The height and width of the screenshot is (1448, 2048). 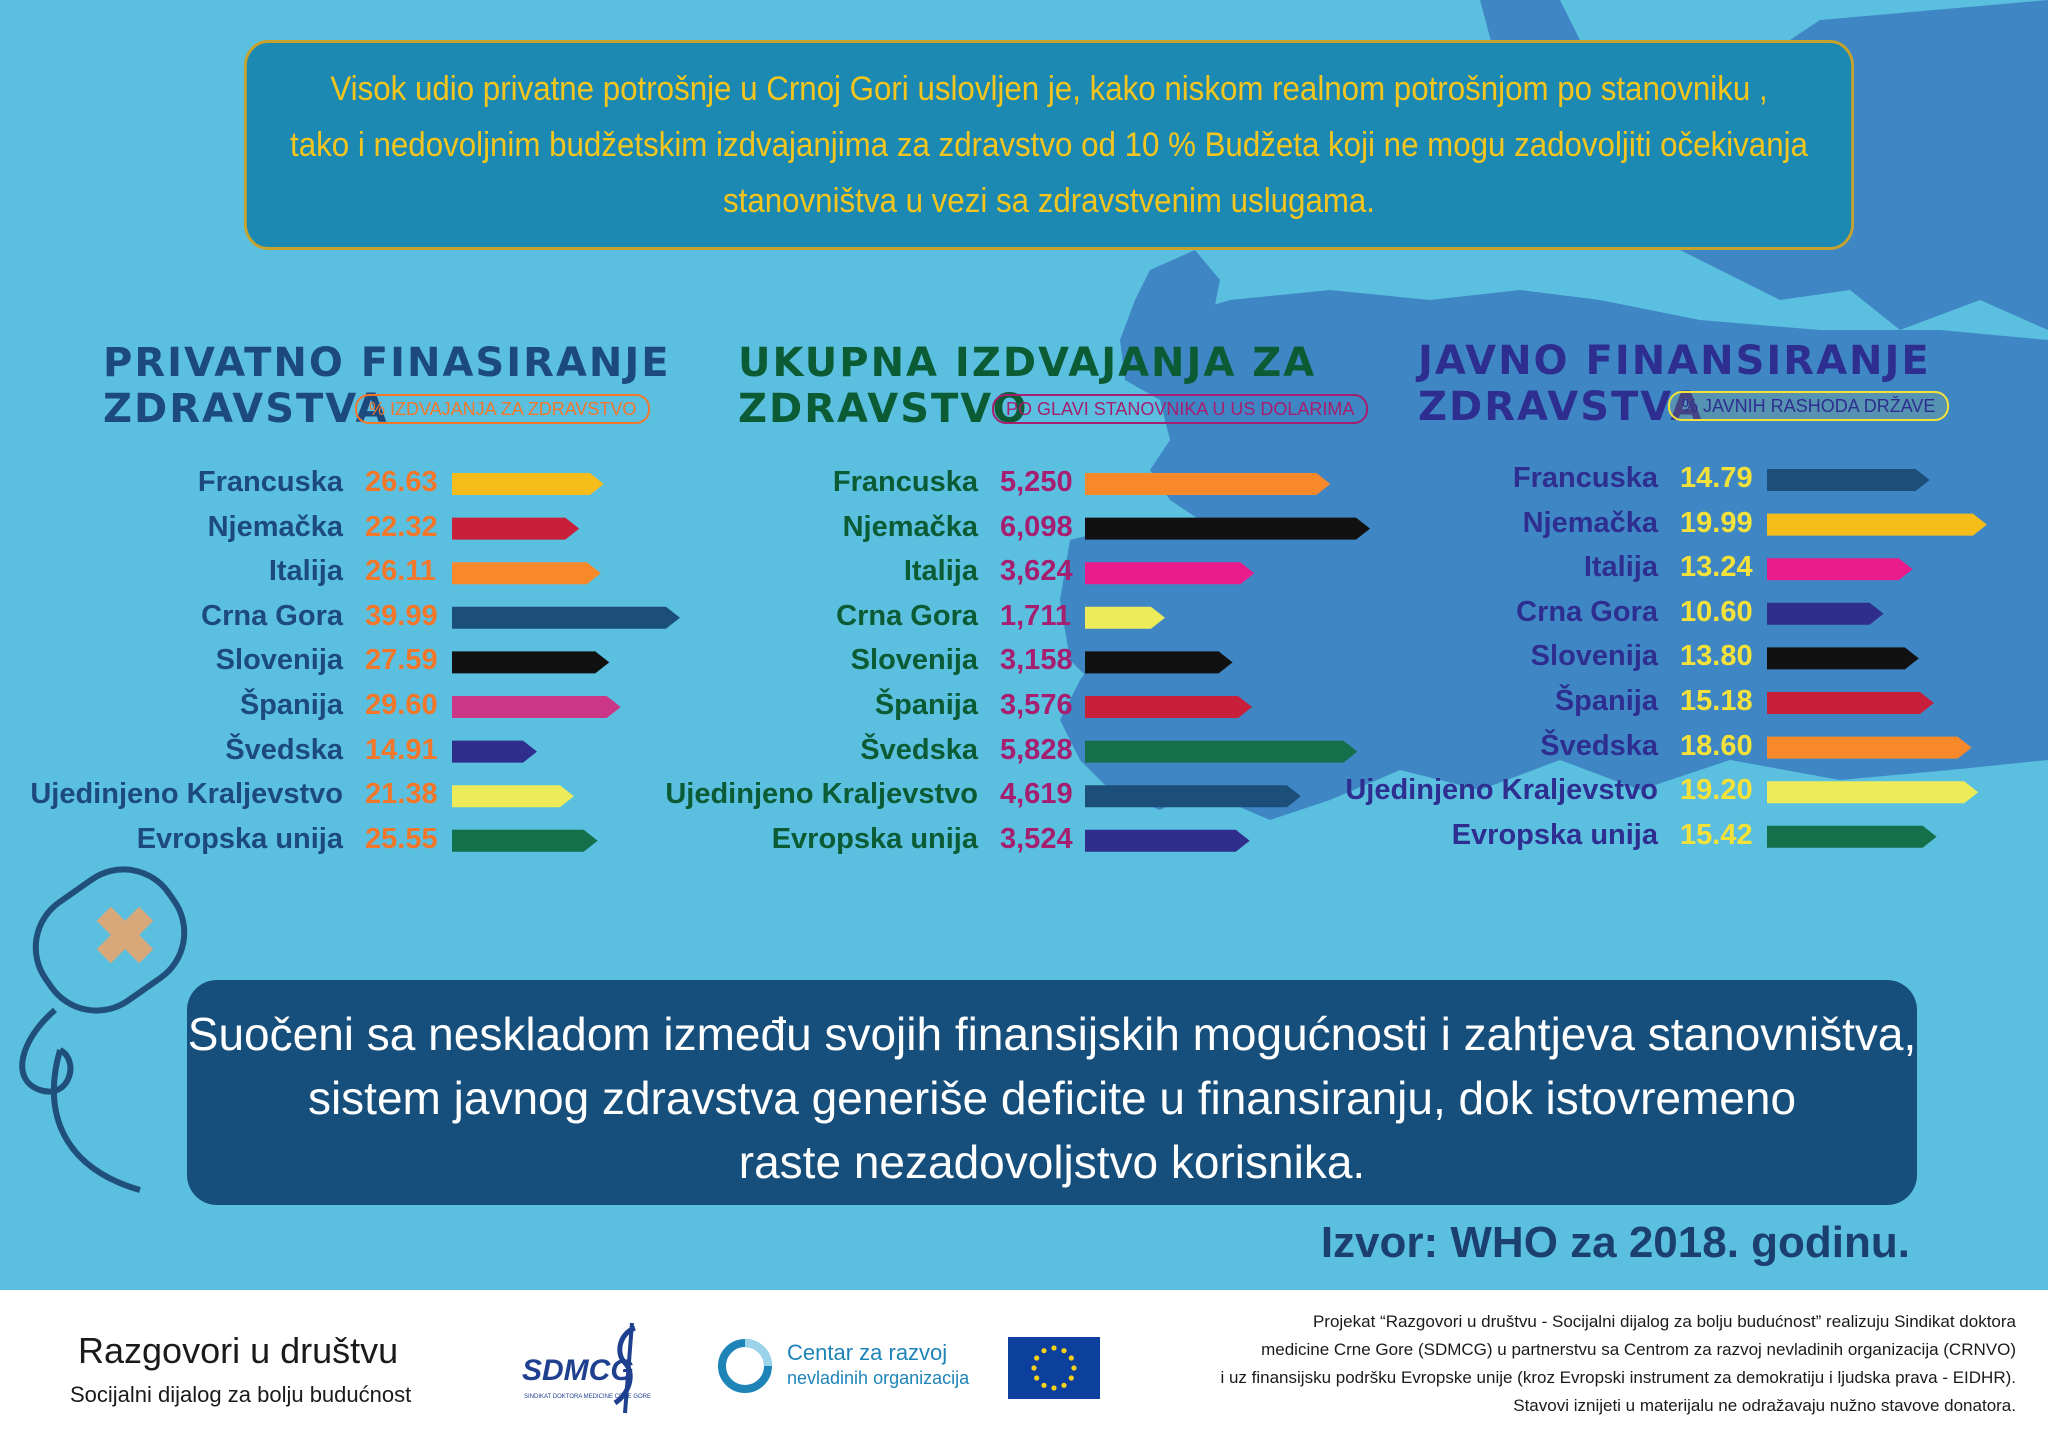 I want to click on panel-3-country-label: Ujedinjeno Kraljevstvo, so click(x=1501, y=790).